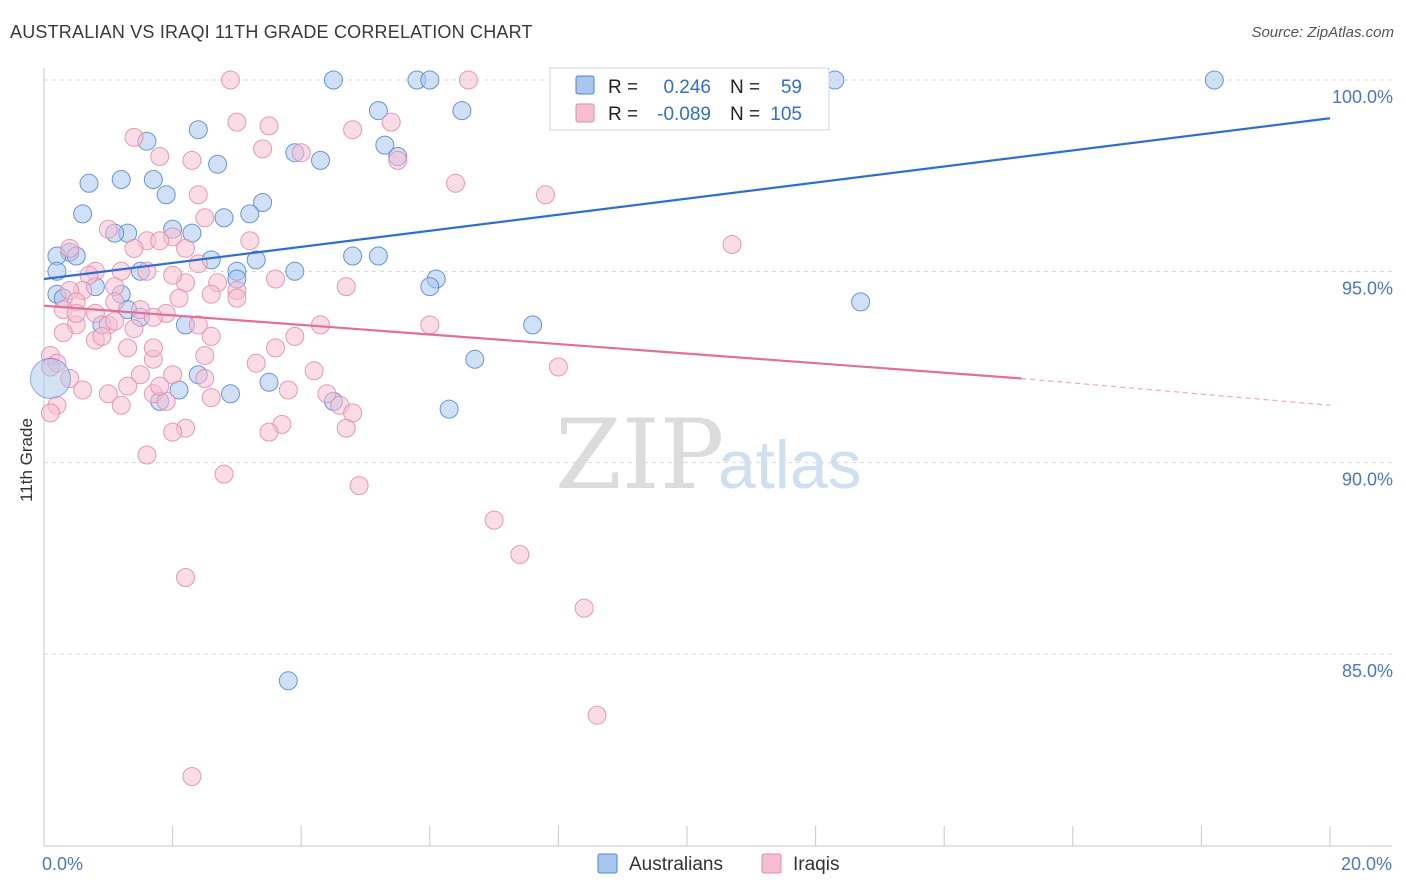 The image size is (1406, 892). What do you see at coordinates (607, 863) in the screenshot?
I see `bottom-legend-swatch-australians` at bounding box center [607, 863].